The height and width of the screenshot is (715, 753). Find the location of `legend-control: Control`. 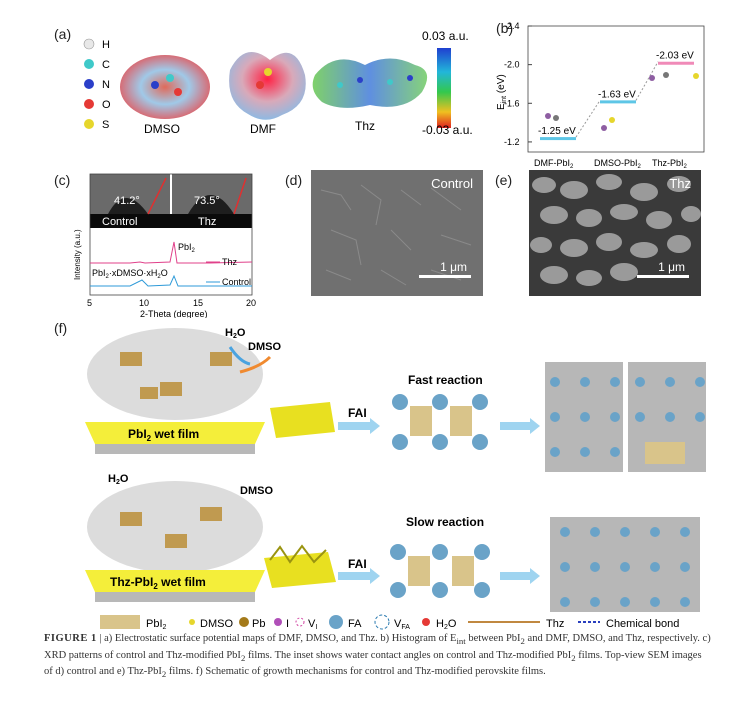

legend-control: Control is located at coordinates (236, 282).